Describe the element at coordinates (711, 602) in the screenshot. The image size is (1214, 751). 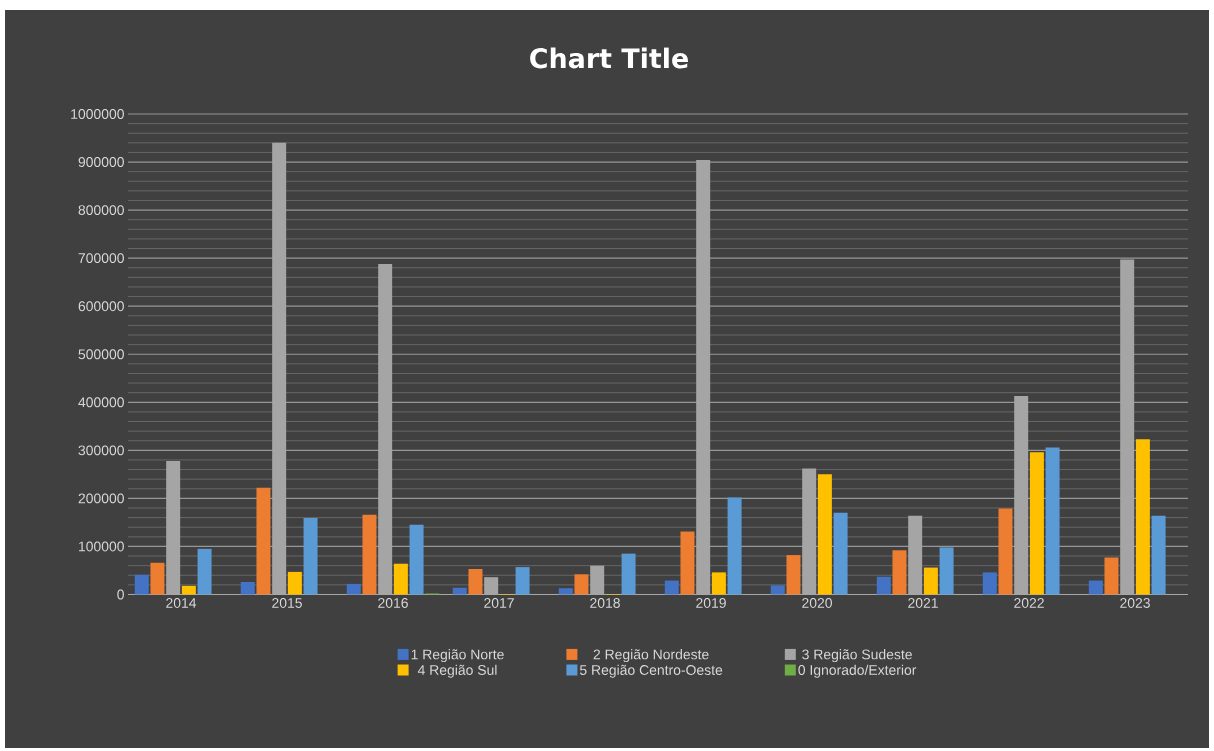
I see `x-tick-label: 2019` at that location.